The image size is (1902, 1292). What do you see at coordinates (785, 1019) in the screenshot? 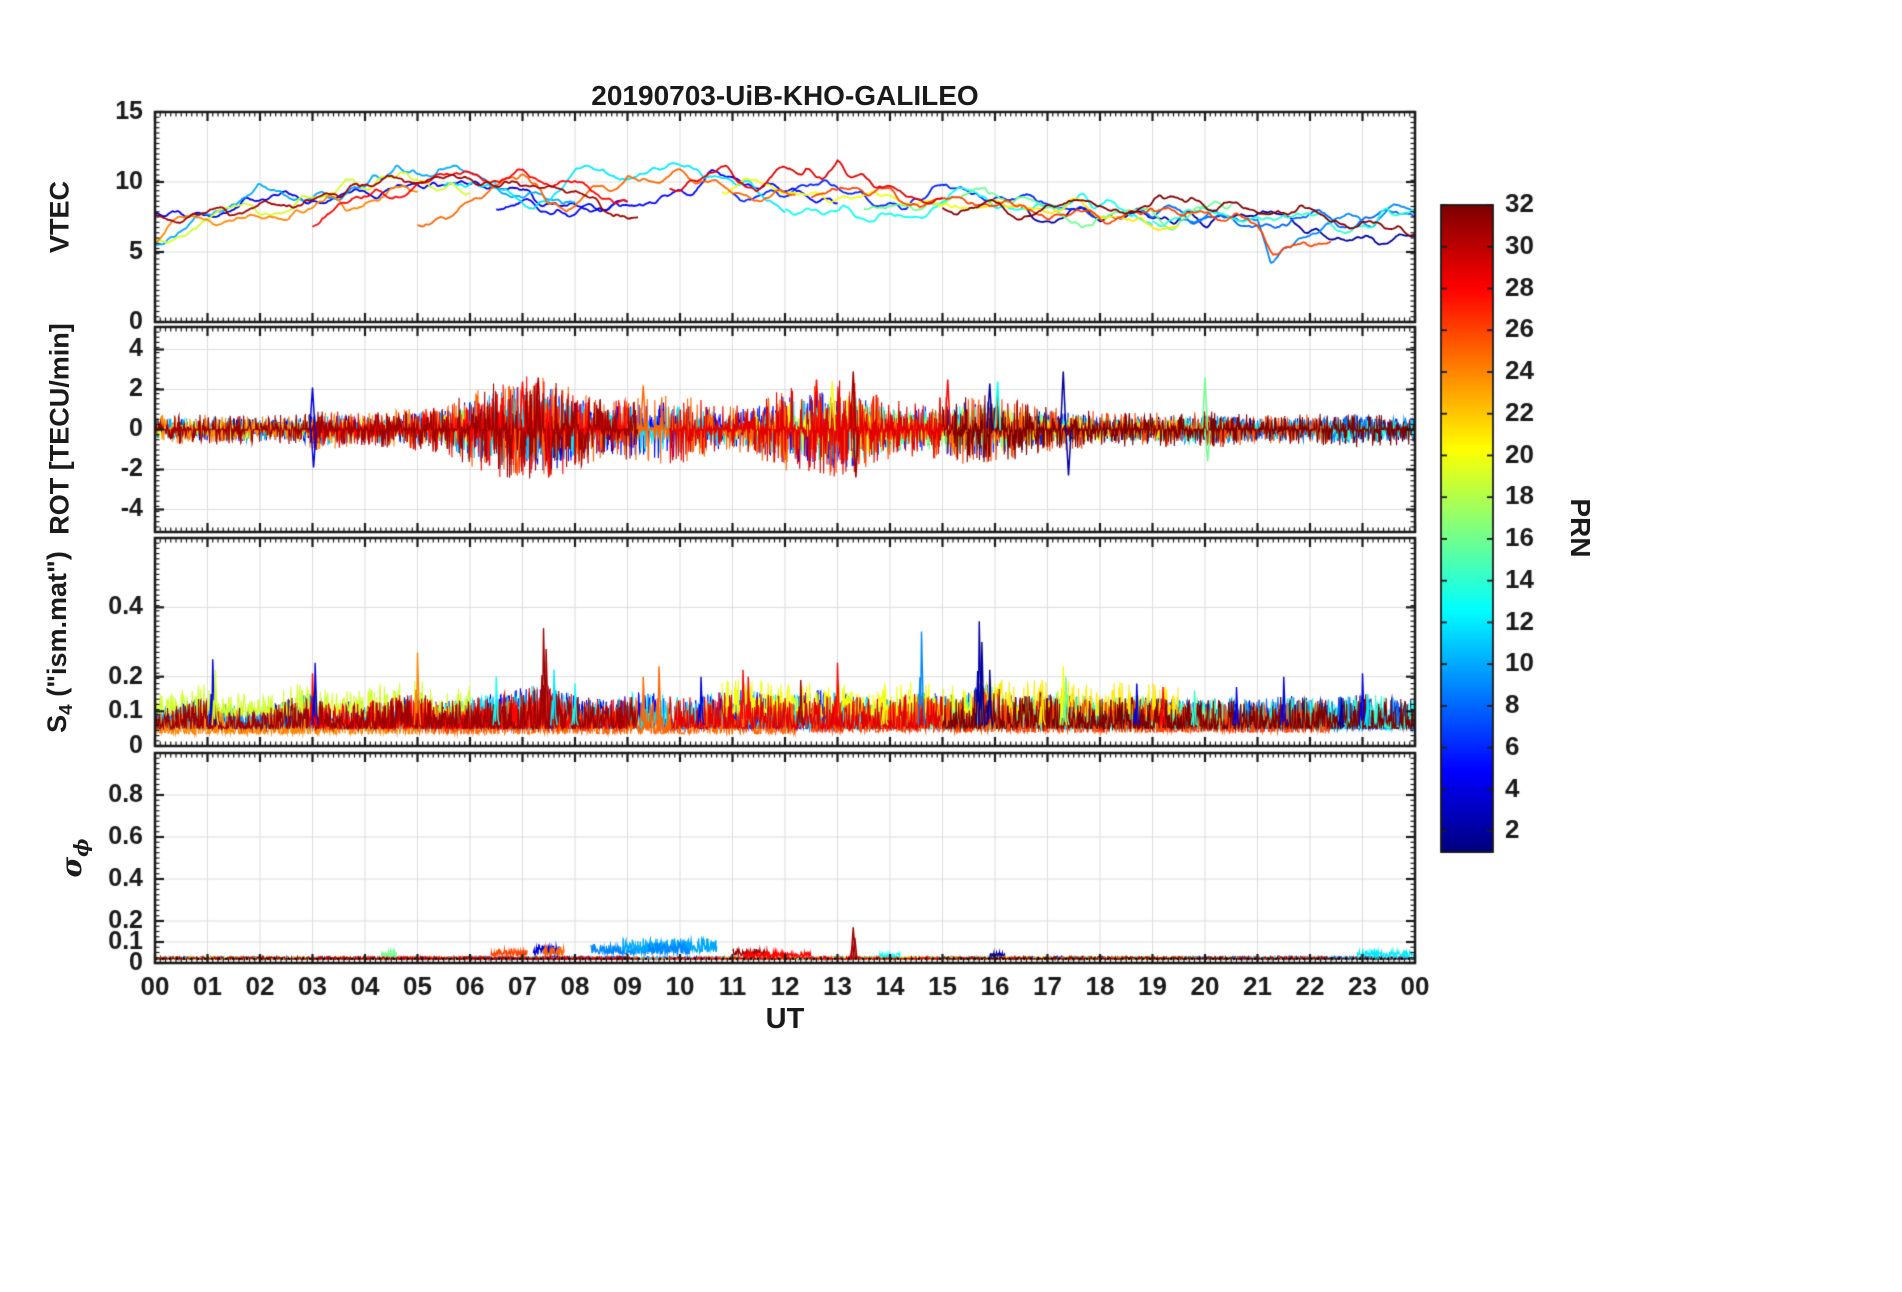
I see `x-axis-label: UT` at bounding box center [785, 1019].